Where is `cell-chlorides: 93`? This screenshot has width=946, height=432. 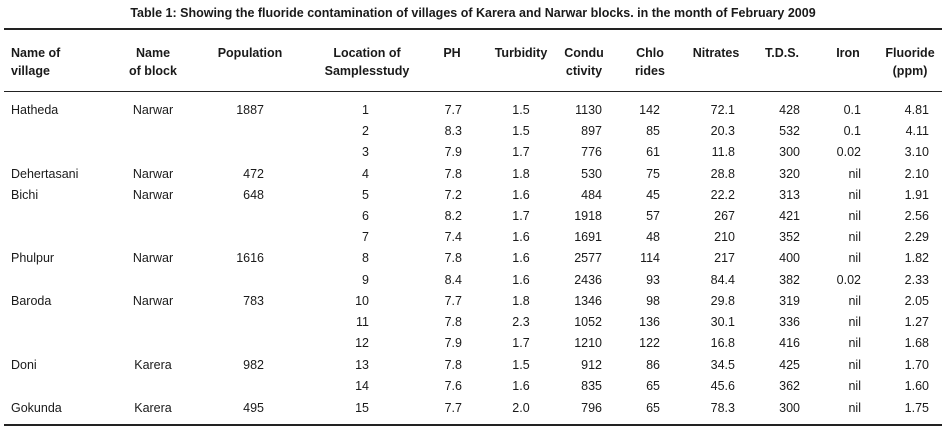 cell-chlorides: 93 is located at coordinates (653, 280).